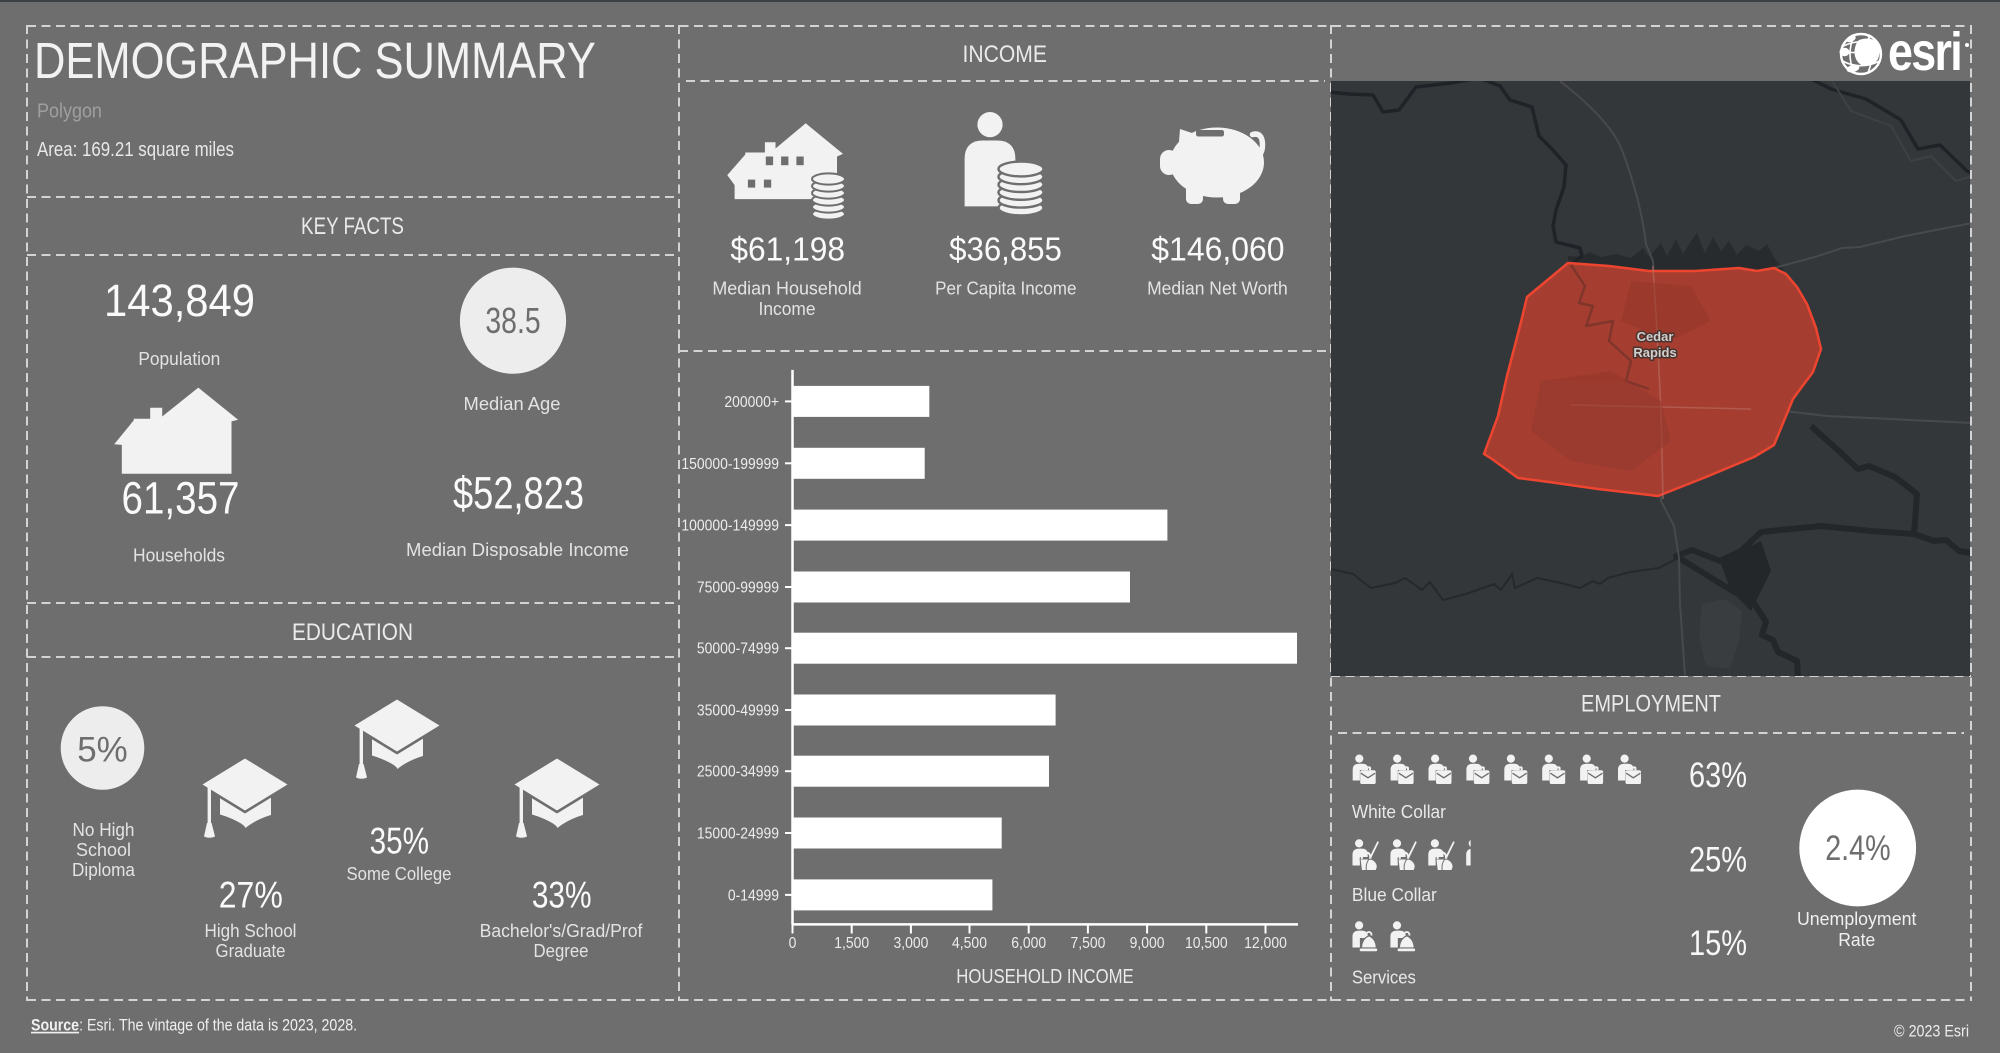  Describe the element at coordinates (787, 249) in the screenshot. I see `svg-text: $61,198` at that location.